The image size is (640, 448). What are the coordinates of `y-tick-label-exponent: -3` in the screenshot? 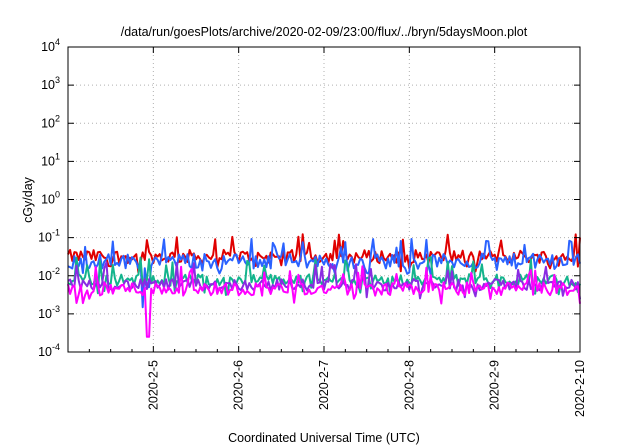 It's located at (56, 309).